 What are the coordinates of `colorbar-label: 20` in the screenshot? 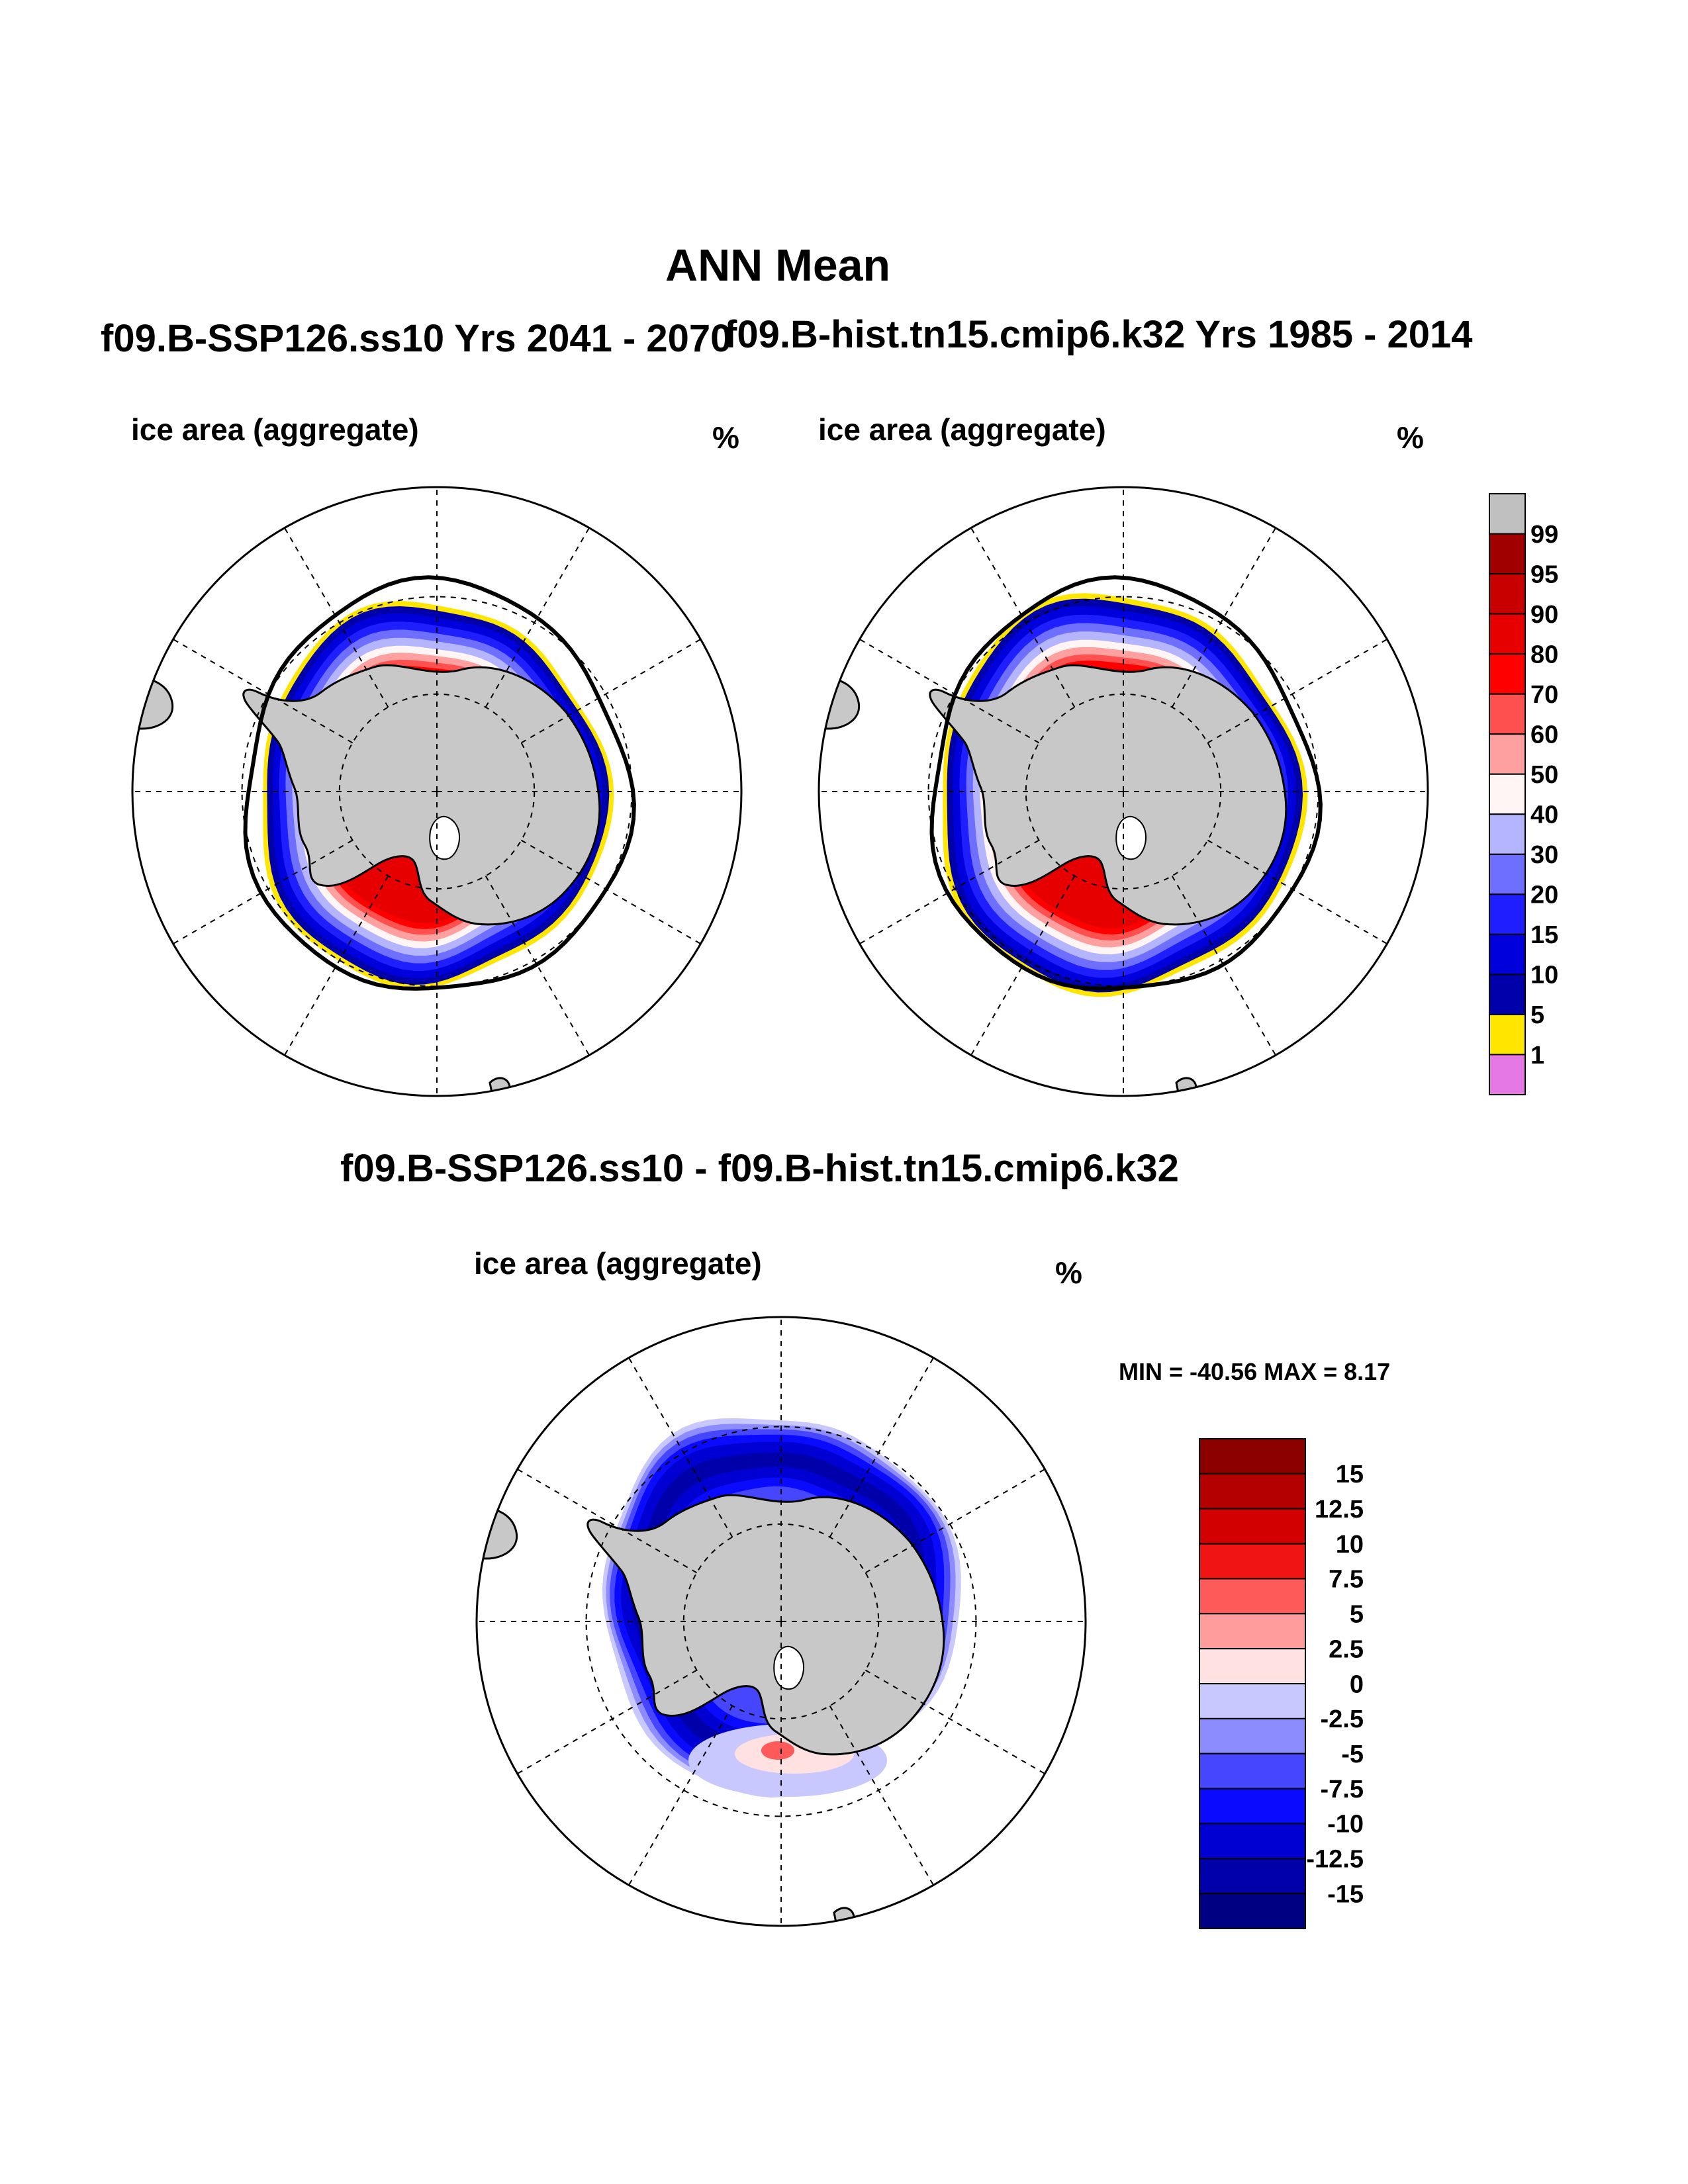 It's located at (1544, 896).